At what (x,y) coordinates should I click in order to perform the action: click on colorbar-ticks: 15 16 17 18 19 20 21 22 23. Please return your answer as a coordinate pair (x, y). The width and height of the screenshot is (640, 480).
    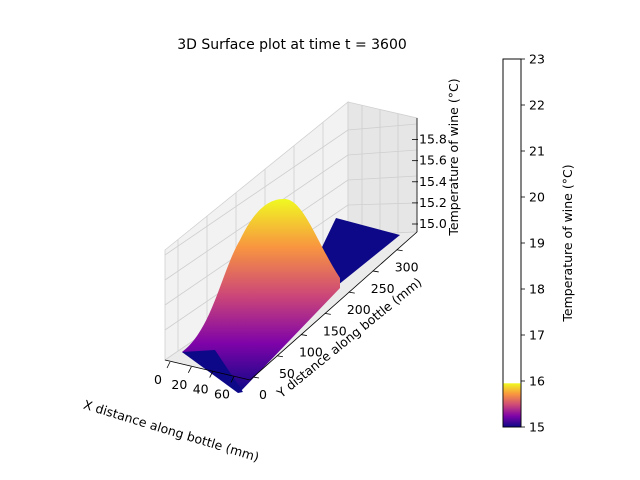
    Looking at the image, I should click on (533, 243).